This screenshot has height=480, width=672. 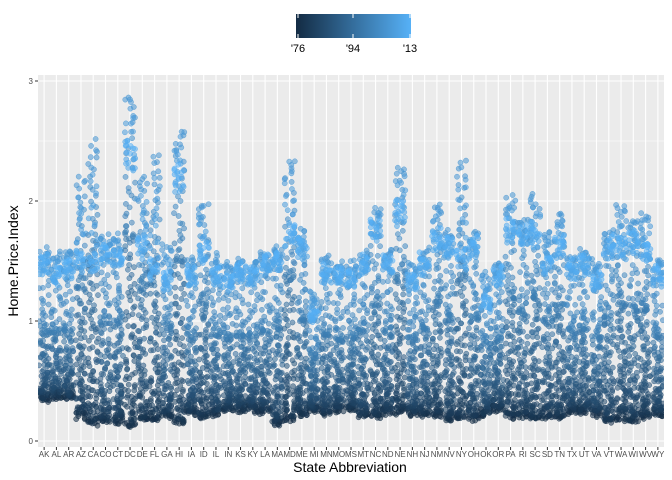 I want to click on legend-label: '13, so click(x=410, y=49).